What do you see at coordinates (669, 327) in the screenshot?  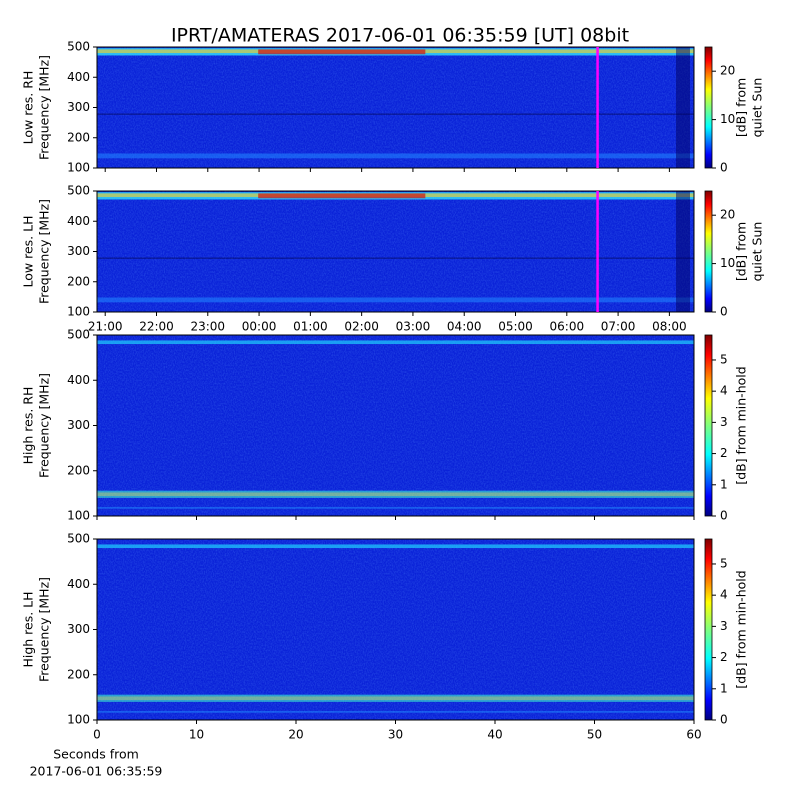 I see `x-tick-label: 08:00` at bounding box center [669, 327].